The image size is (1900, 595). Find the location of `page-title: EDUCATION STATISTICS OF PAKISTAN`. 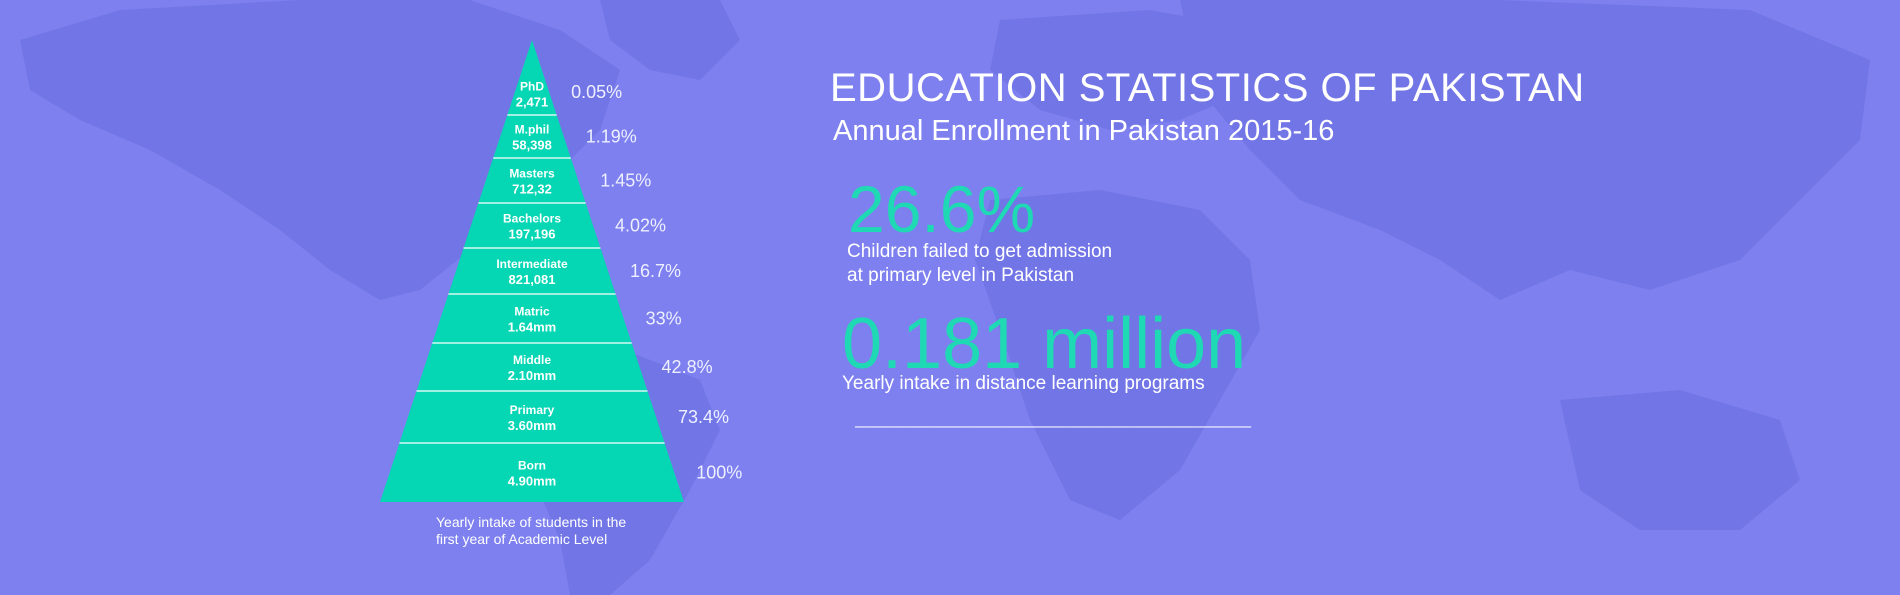

page-title: EDUCATION STATISTICS OF PAKISTAN is located at coordinates (1207, 88).